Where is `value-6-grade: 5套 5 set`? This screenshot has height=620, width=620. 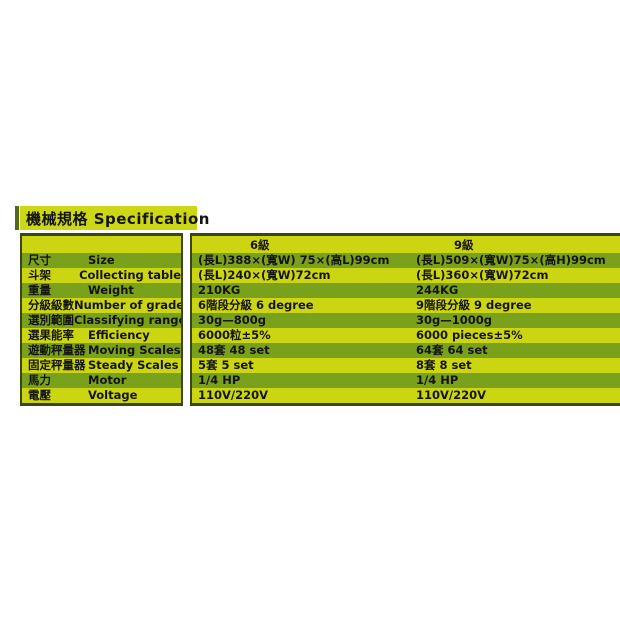 value-6-grade: 5套 5 set is located at coordinates (226, 365).